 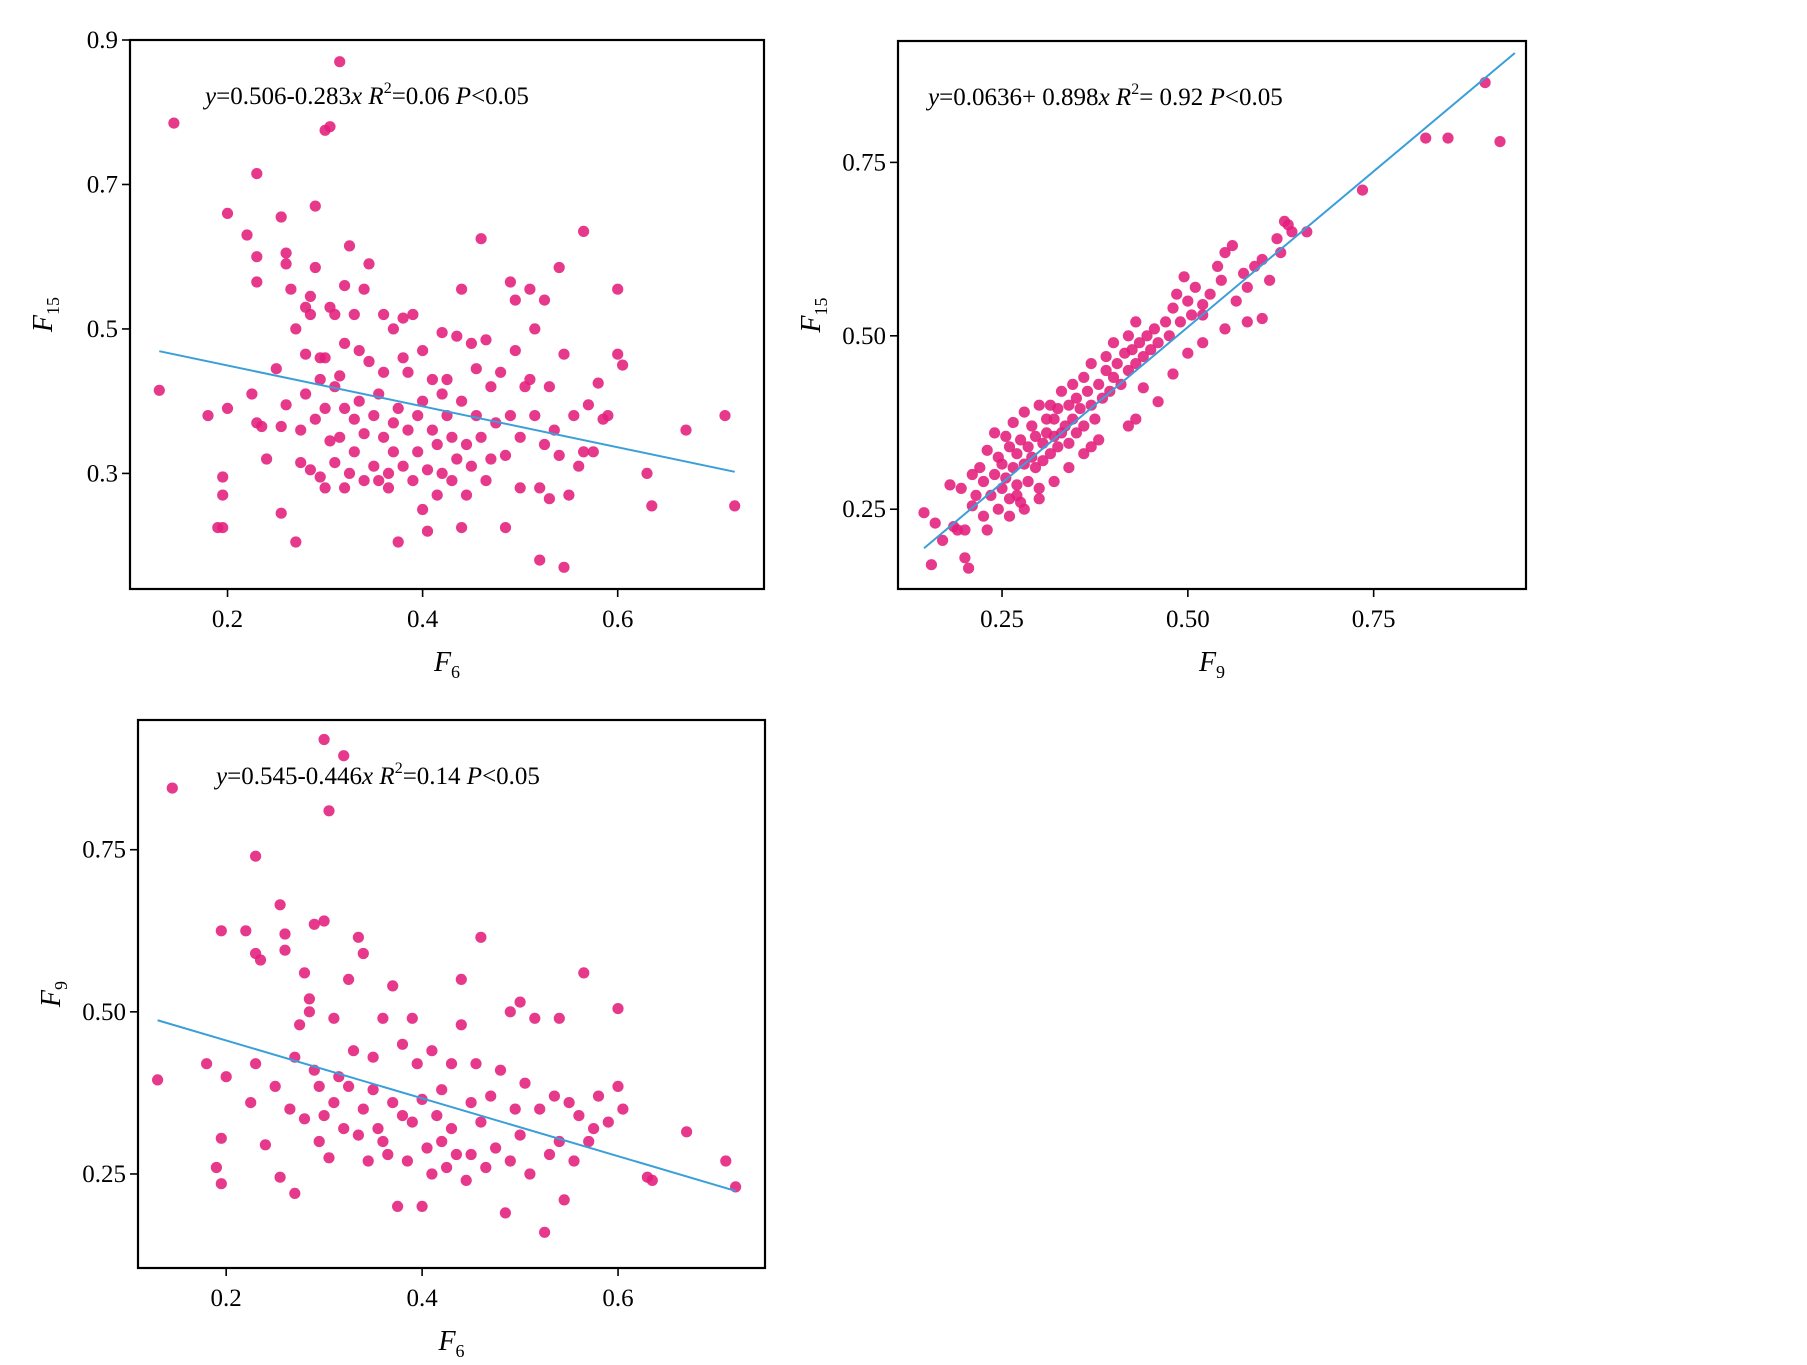 I want to click on y-tick-label: 0.50, so click(x=864, y=336).